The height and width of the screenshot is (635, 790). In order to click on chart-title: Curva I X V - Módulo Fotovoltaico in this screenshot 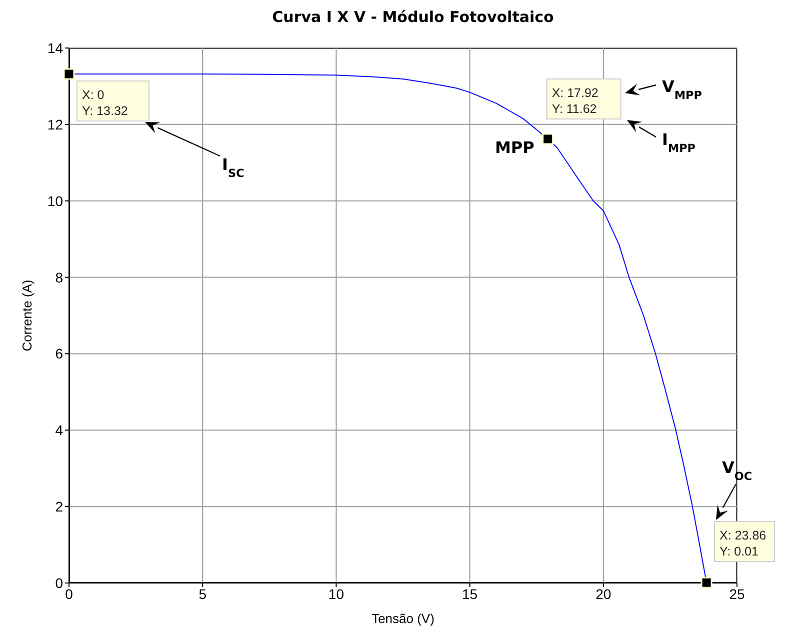, I will do `click(413, 18)`.